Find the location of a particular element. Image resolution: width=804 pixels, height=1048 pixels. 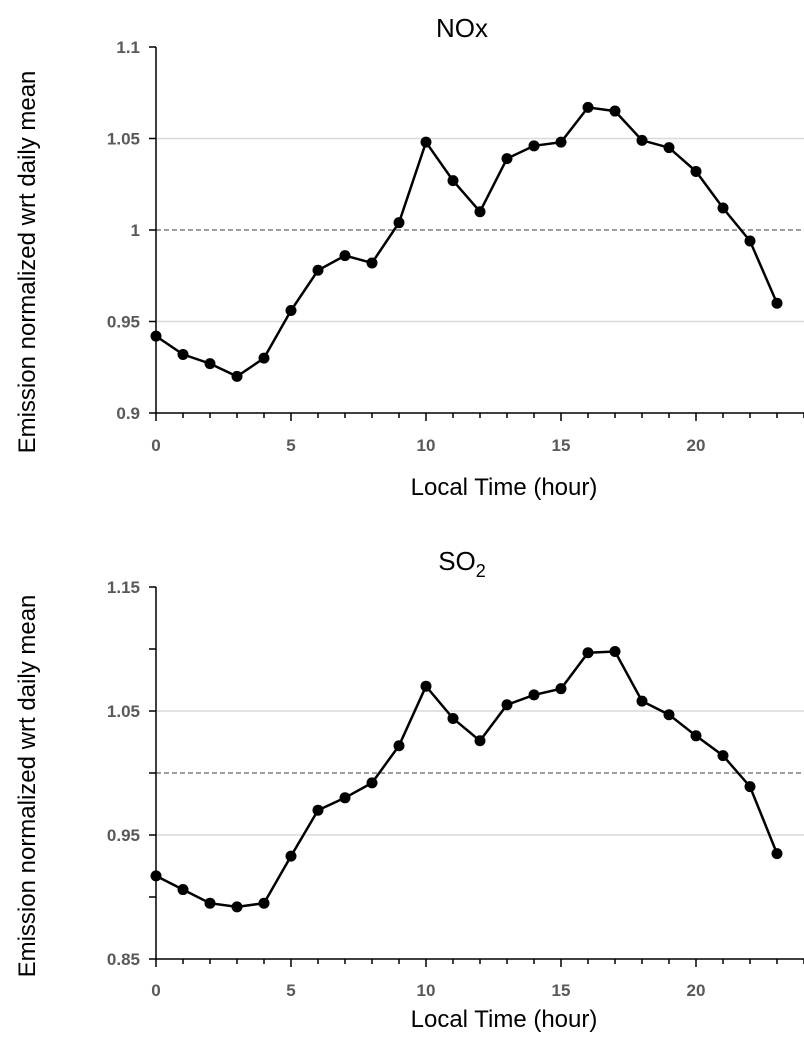

y-tick-label: 1.1 is located at coordinates (128, 47).